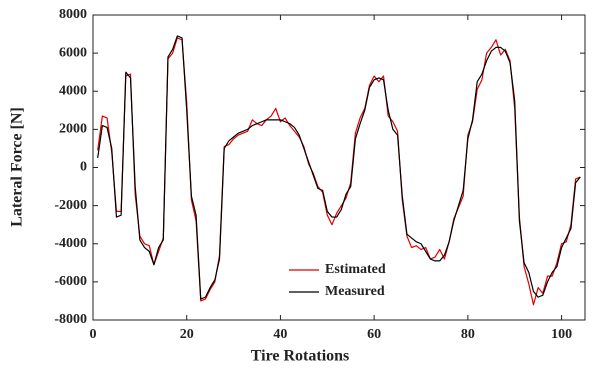 The height and width of the screenshot is (371, 599). I want to click on y-tick-label: 6000, so click(73, 52).